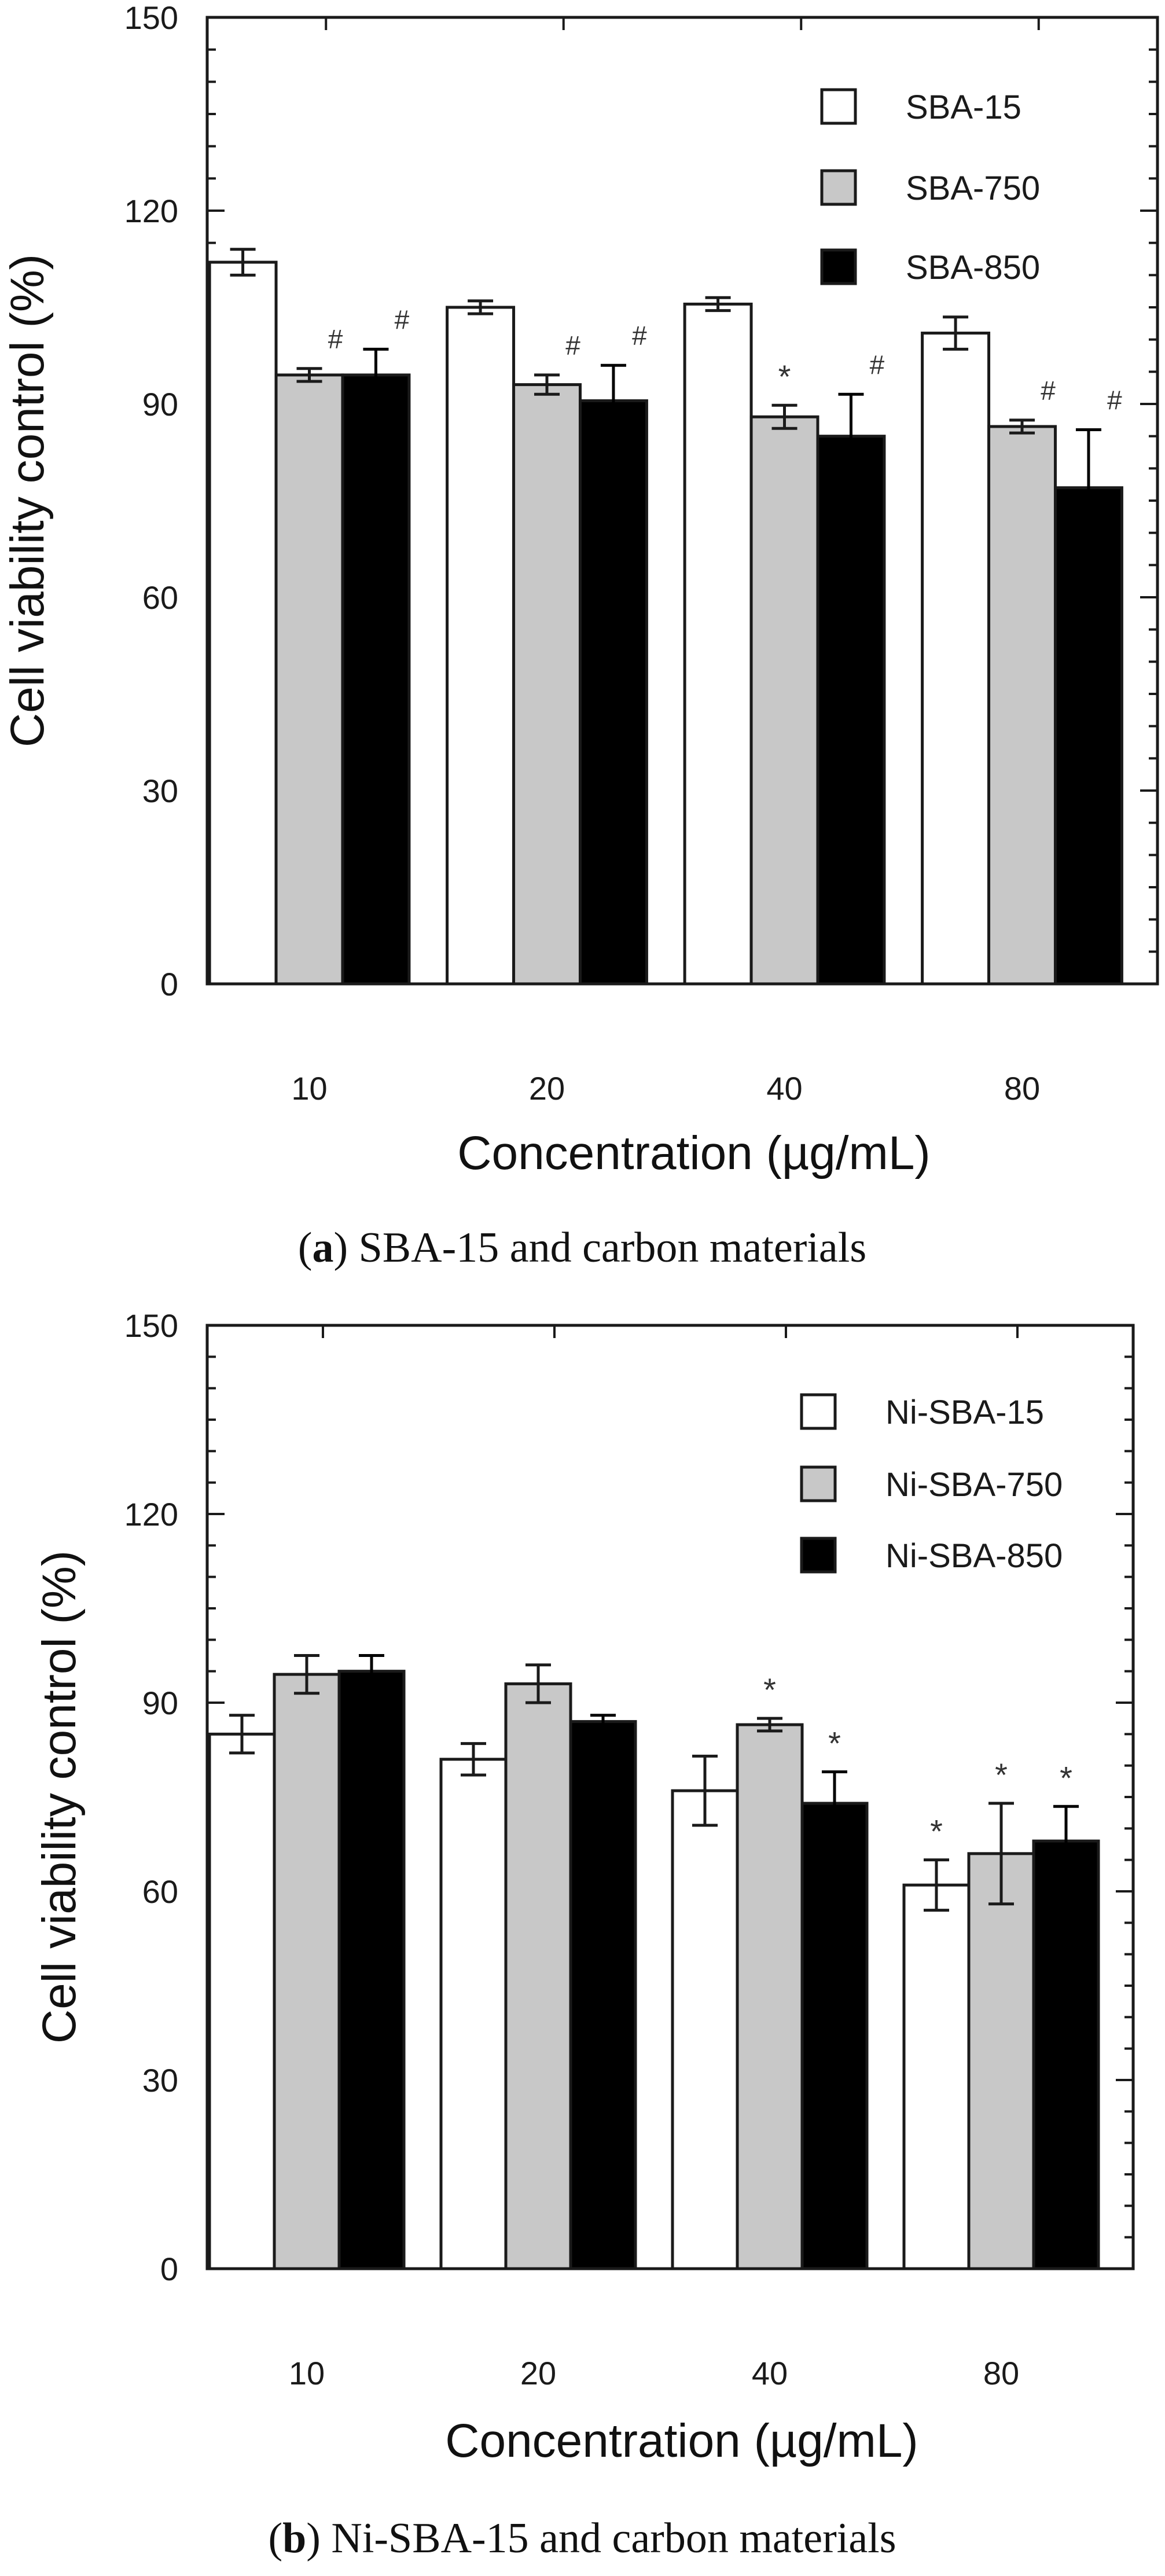 The image size is (1165, 2576). I want to click on legend-label: SBA-750, so click(973, 189).